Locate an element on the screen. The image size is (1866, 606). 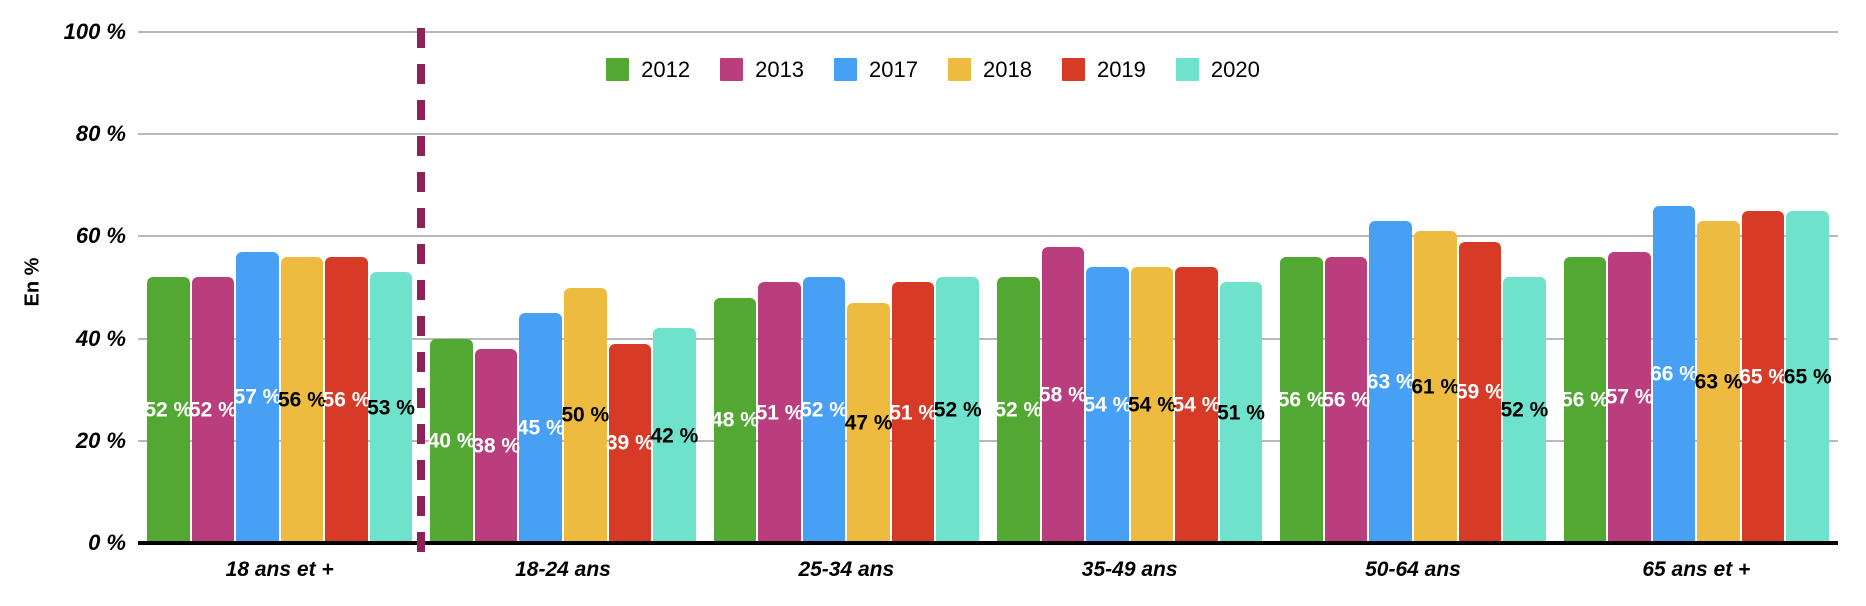
bar-value-label: 59 % is located at coordinates (1479, 392).